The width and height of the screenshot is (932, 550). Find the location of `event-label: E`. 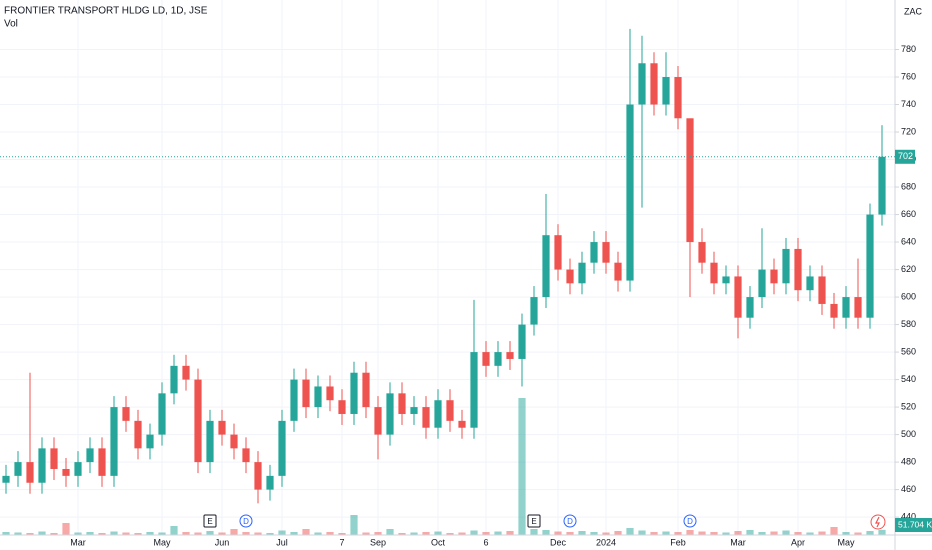

event-label: E is located at coordinates (533, 521).